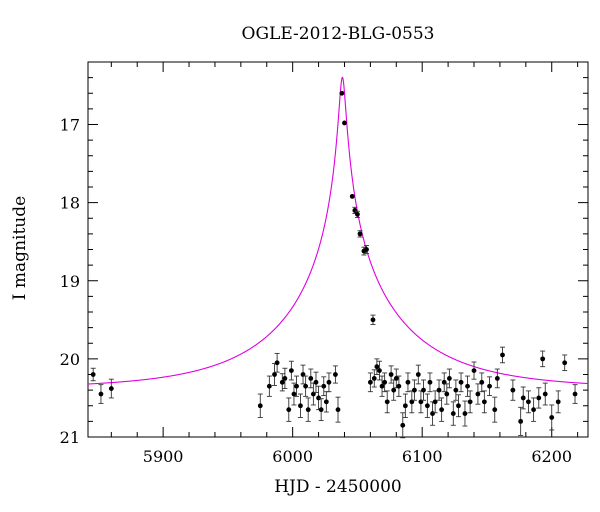 The width and height of the screenshot is (600, 512). Describe the element at coordinates (338, 487) in the screenshot. I see `x-axis-label: HJD - 2450000` at that location.